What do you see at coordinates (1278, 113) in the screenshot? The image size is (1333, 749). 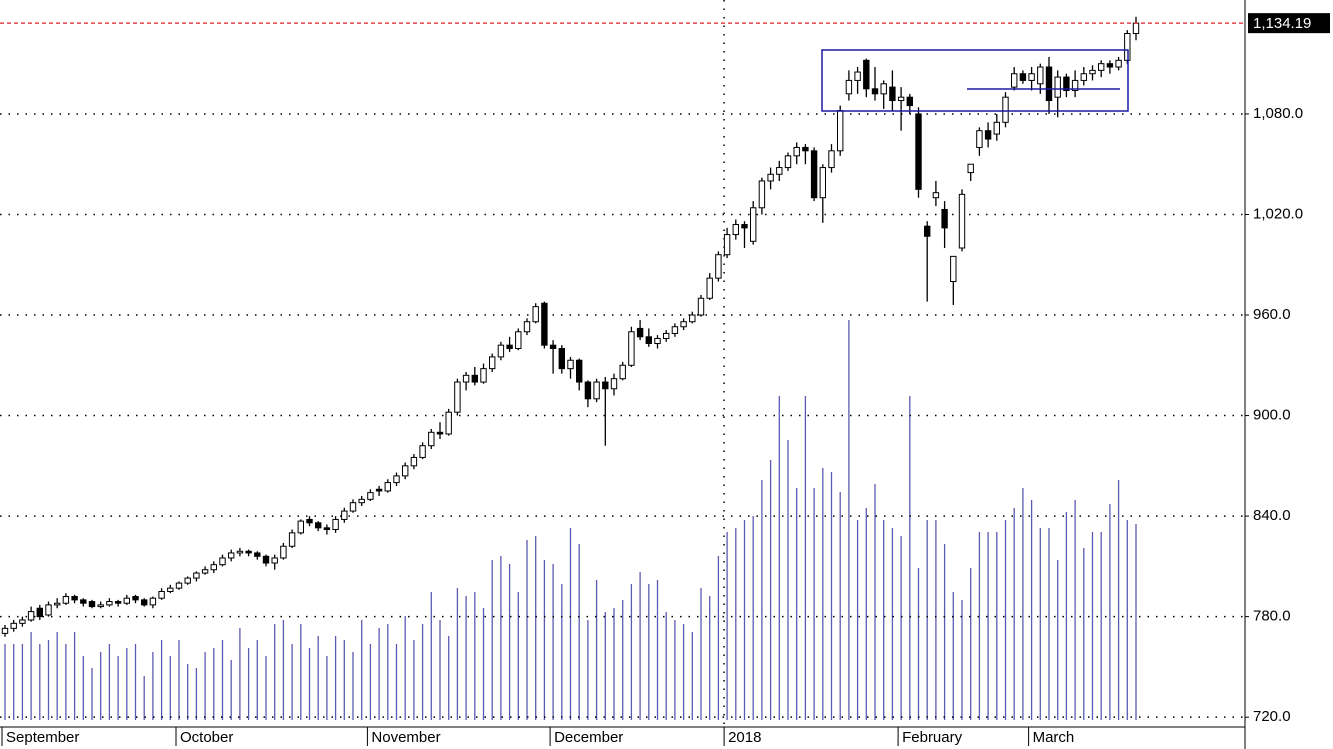 I see `y-tick-label: 1,080.0` at bounding box center [1278, 113].